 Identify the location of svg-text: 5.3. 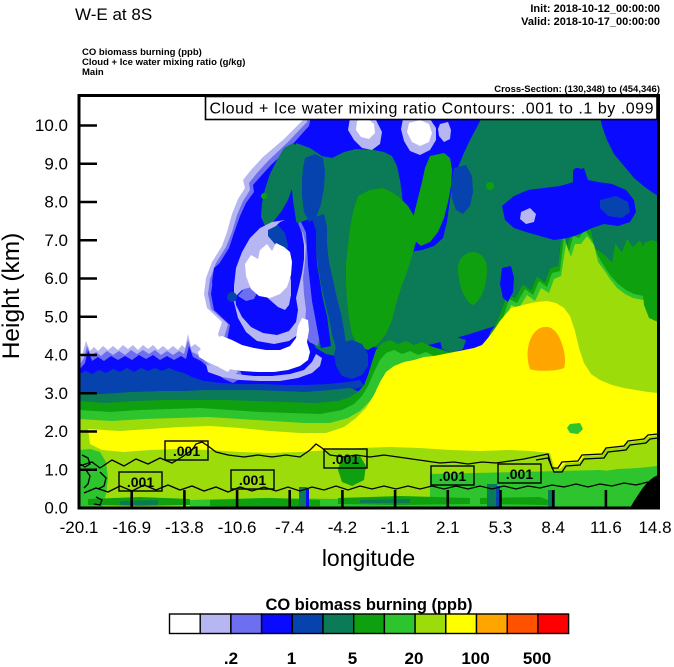
(501, 527).